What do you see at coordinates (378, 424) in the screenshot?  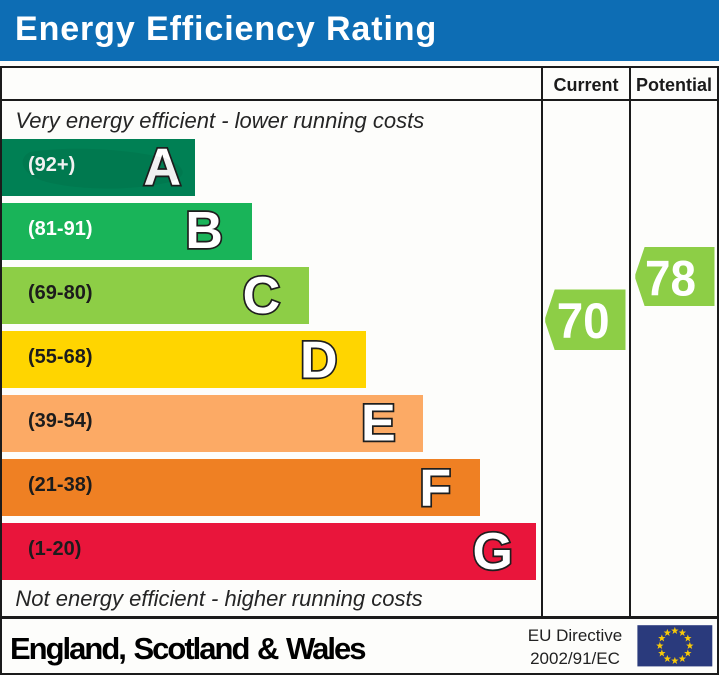 I see `svg-text: E` at bounding box center [378, 424].